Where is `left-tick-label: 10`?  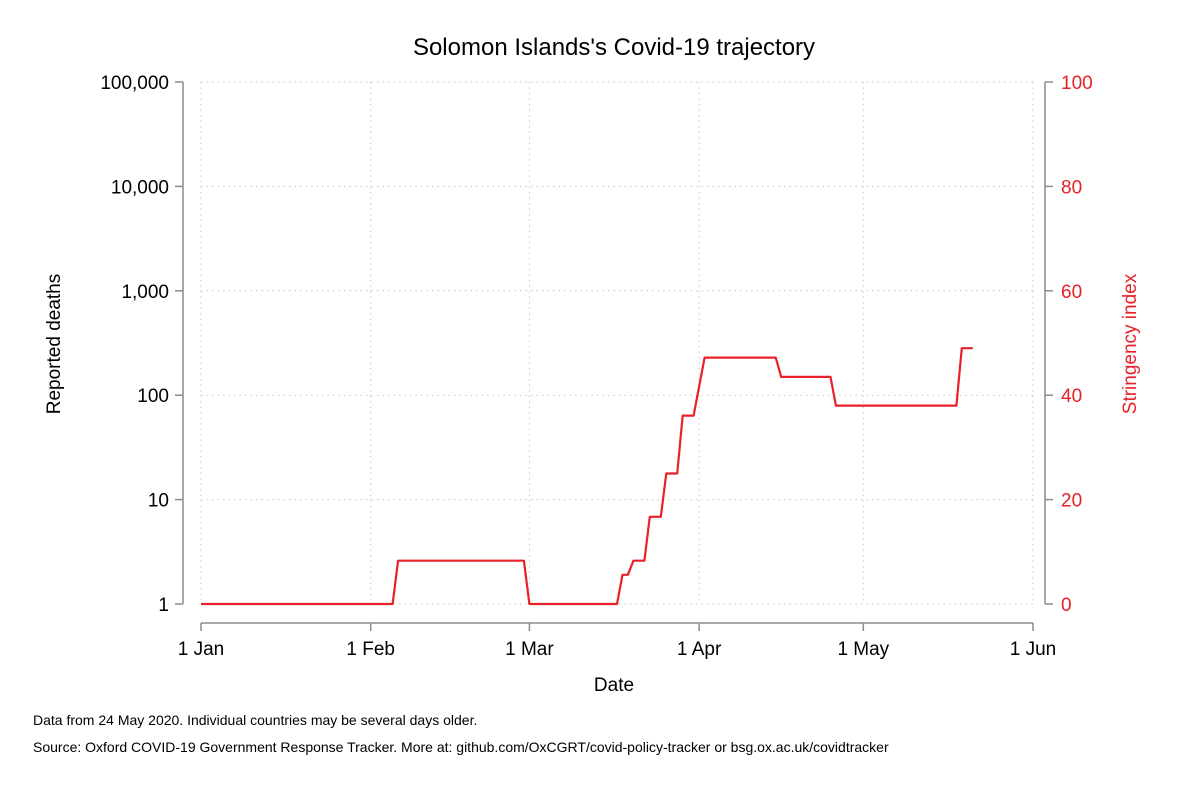
left-tick-label: 10 is located at coordinates (158, 501).